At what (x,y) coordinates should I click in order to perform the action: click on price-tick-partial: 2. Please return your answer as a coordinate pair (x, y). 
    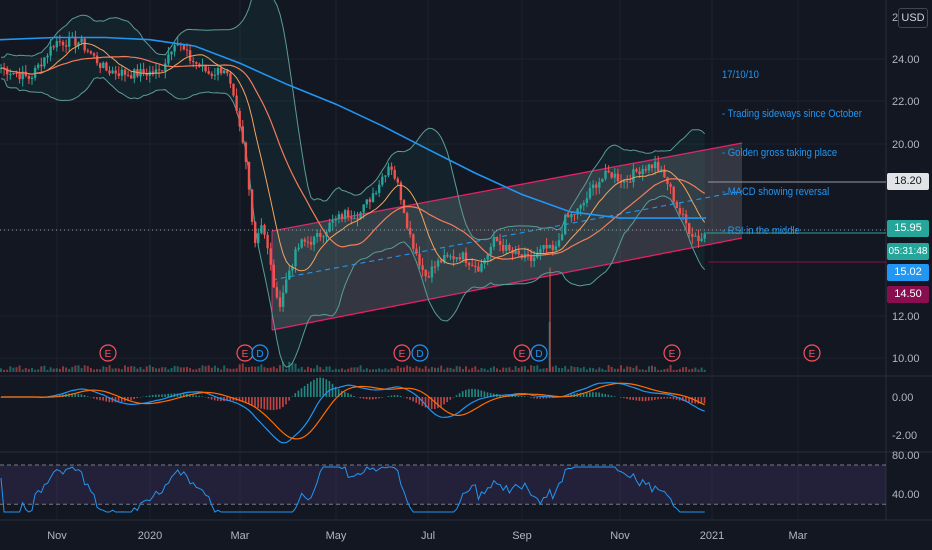
    Looking at the image, I should click on (895, 18).